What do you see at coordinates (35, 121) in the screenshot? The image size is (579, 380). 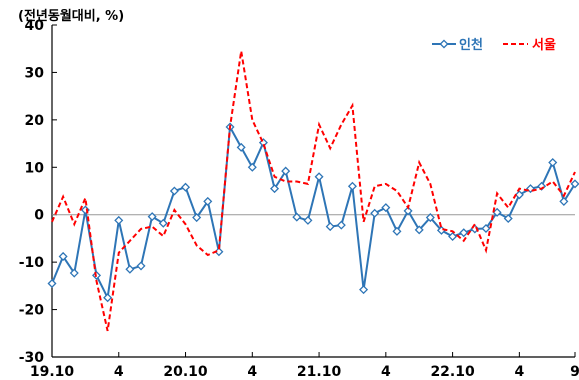 I see `y-tick-label: 20` at bounding box center [35, 121].